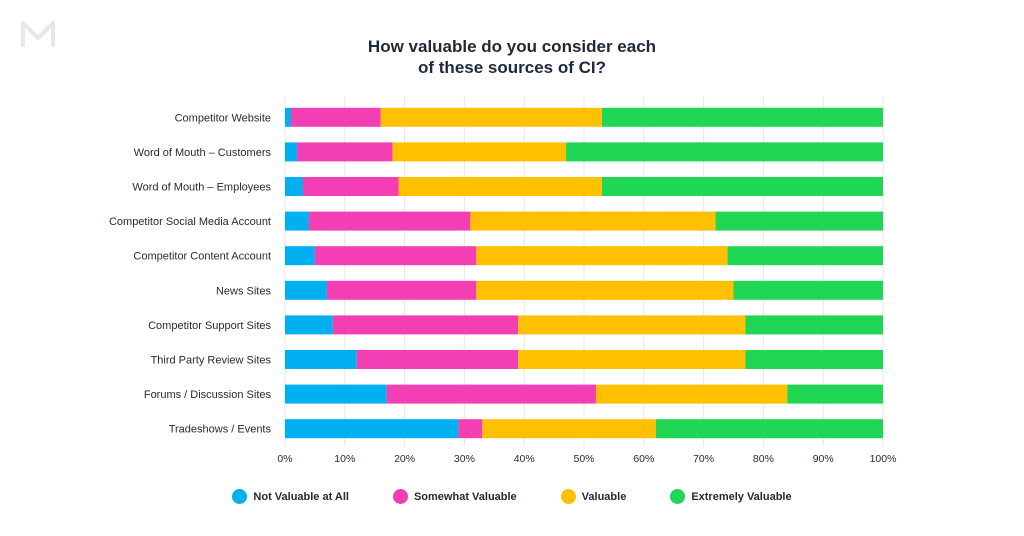 This screenshot has width=1024, height=536. I want to click on x-tick-label: 30%, so click(464, 459).